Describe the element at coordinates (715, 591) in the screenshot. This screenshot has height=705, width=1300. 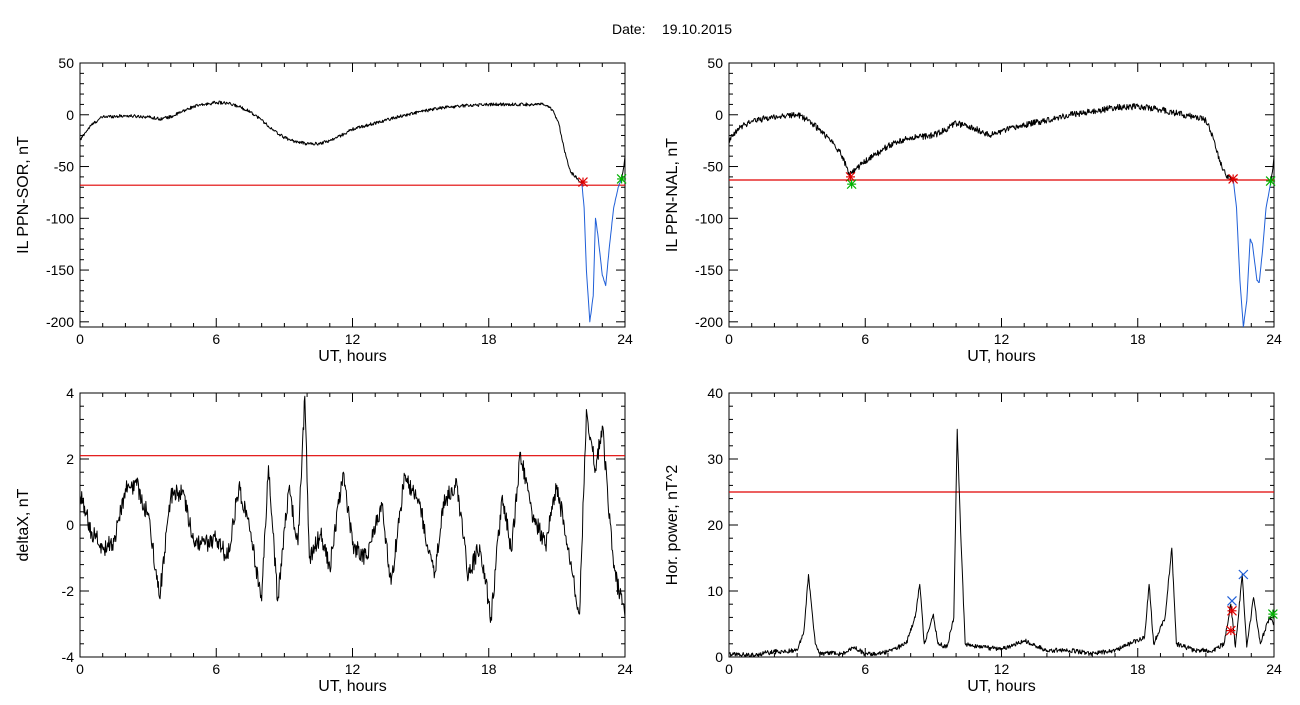
I see `y-tick-label: 10` at that location.